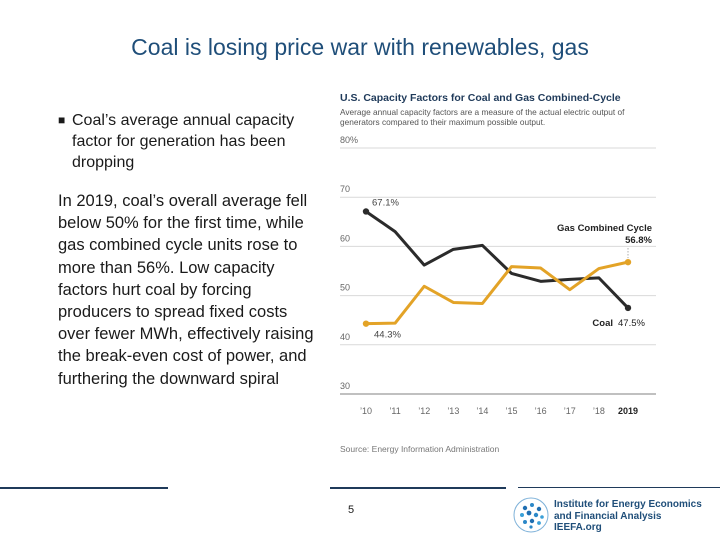 The width and height of the screenshot is (720, 540). I want to click on coal-series-name: Coal, so click(602, 323).